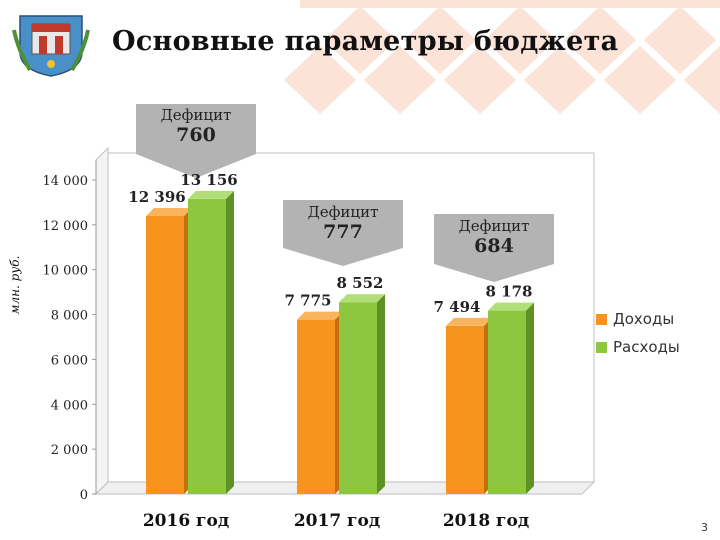  I want to click on y-tick-label: 6 000, so click(69, 360).